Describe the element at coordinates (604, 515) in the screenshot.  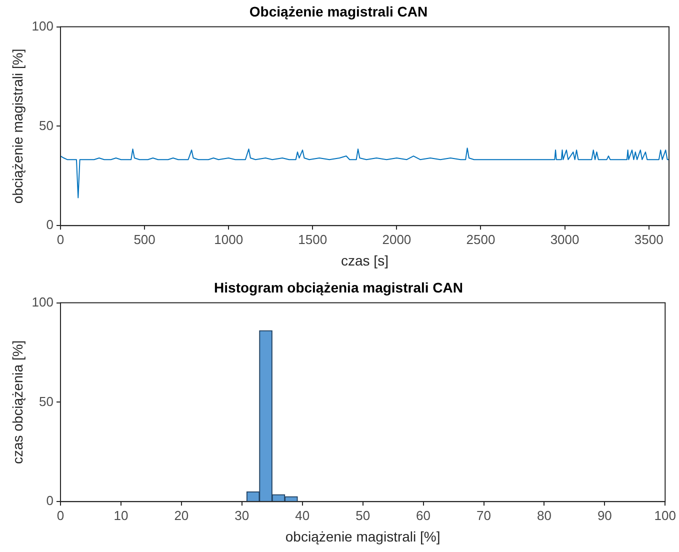
I see `x-tick-label: 90` at that location.